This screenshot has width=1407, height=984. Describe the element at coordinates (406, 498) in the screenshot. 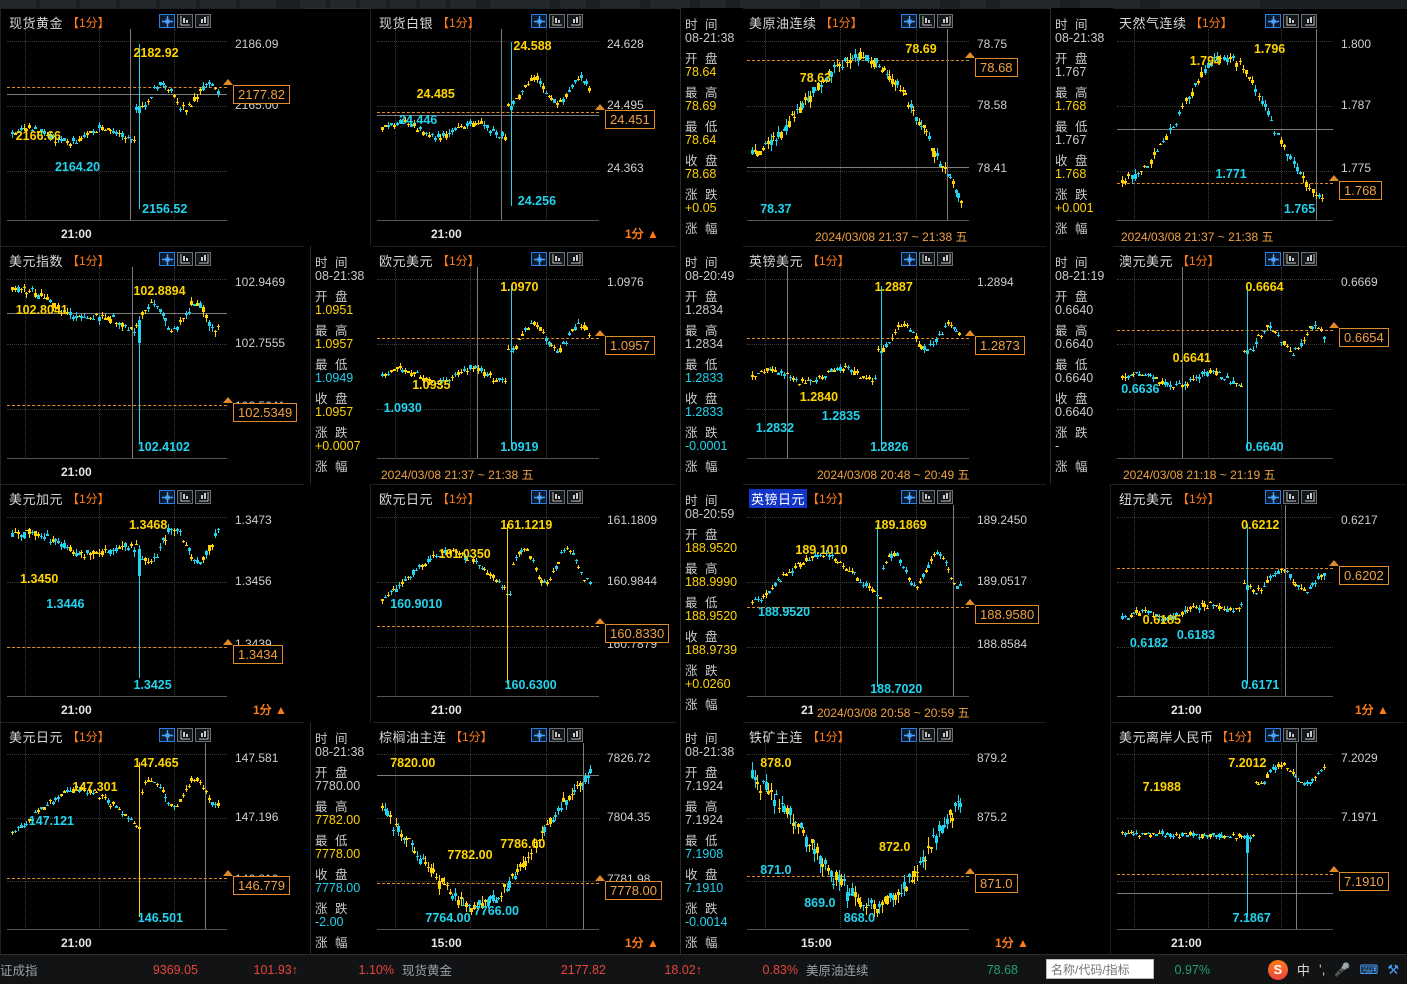

I see `panel-title: 欧元日元` at that location.